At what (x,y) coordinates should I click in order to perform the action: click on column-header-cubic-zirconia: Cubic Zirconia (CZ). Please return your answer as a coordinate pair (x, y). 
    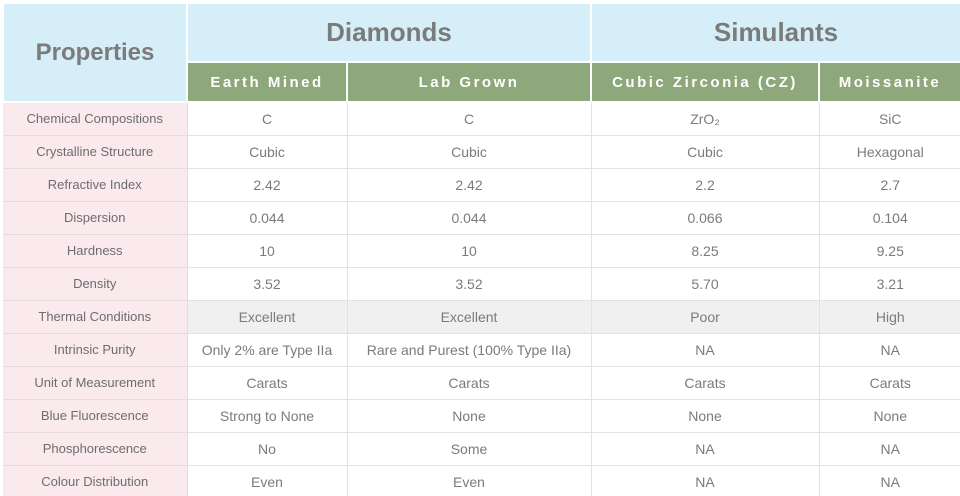
    Looking at the image, I should click on (705, 82).